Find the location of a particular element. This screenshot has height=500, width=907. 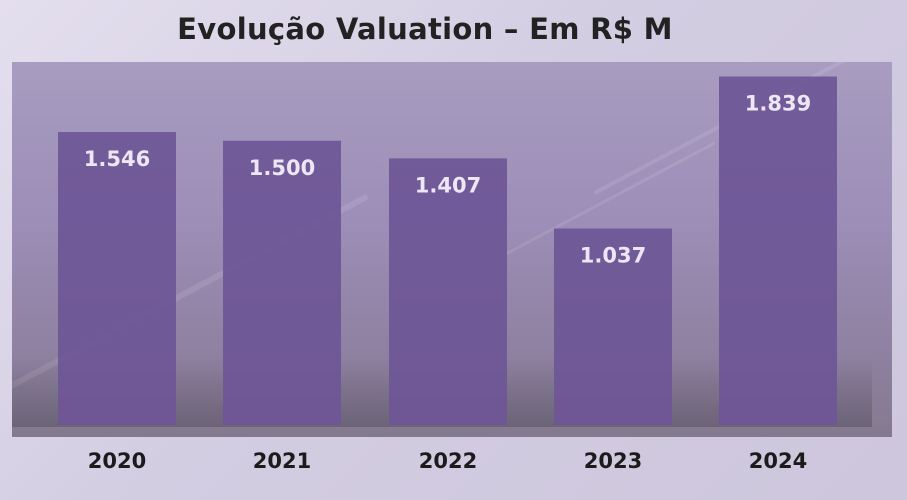

chart-title: Evolução Valuation – Em R$ M is located at coordinates (425, 29).